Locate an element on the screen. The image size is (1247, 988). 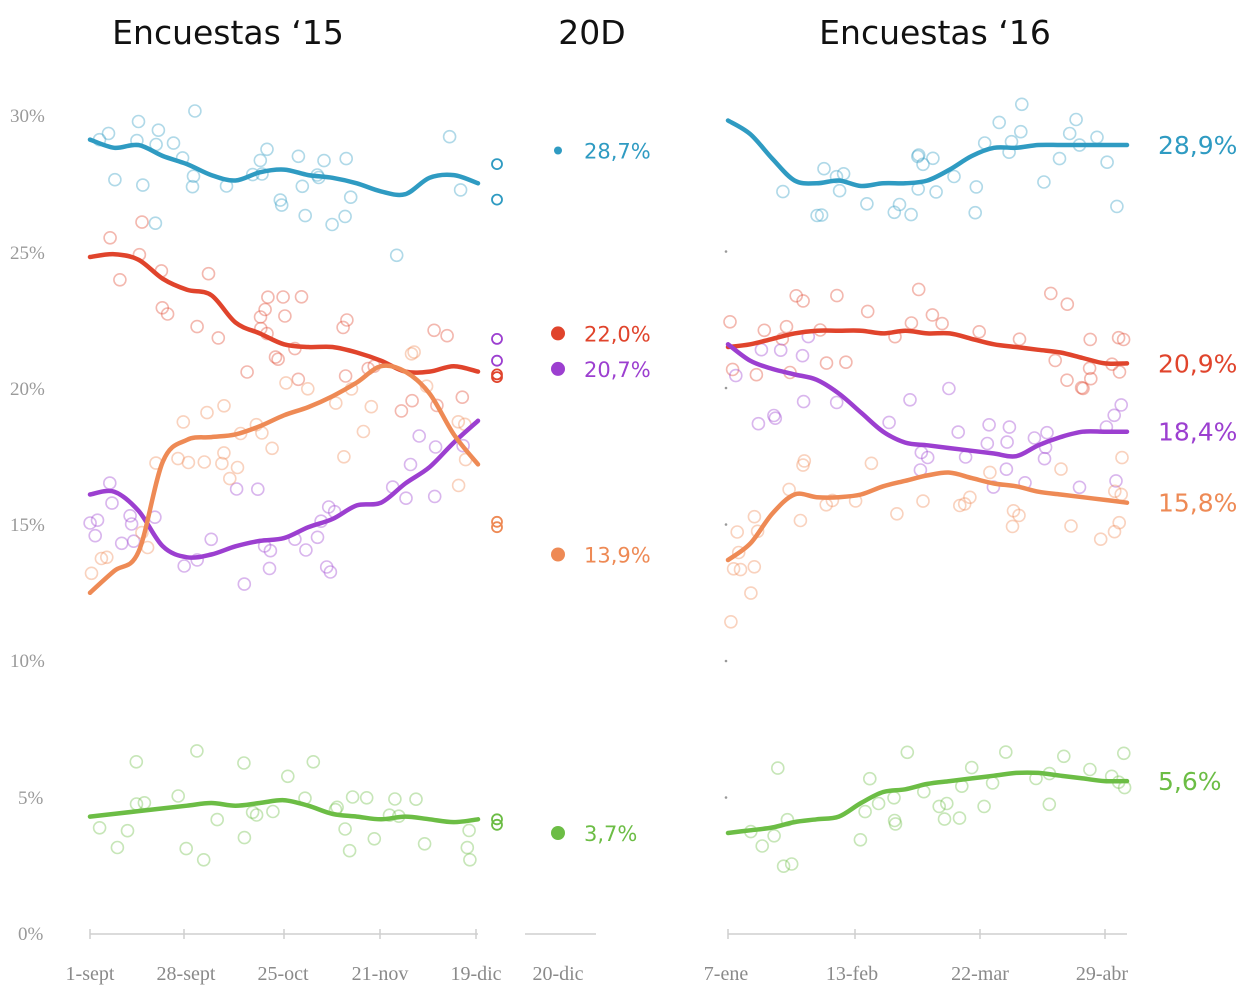
trend-line-blue is located at coordinates (927, 153).